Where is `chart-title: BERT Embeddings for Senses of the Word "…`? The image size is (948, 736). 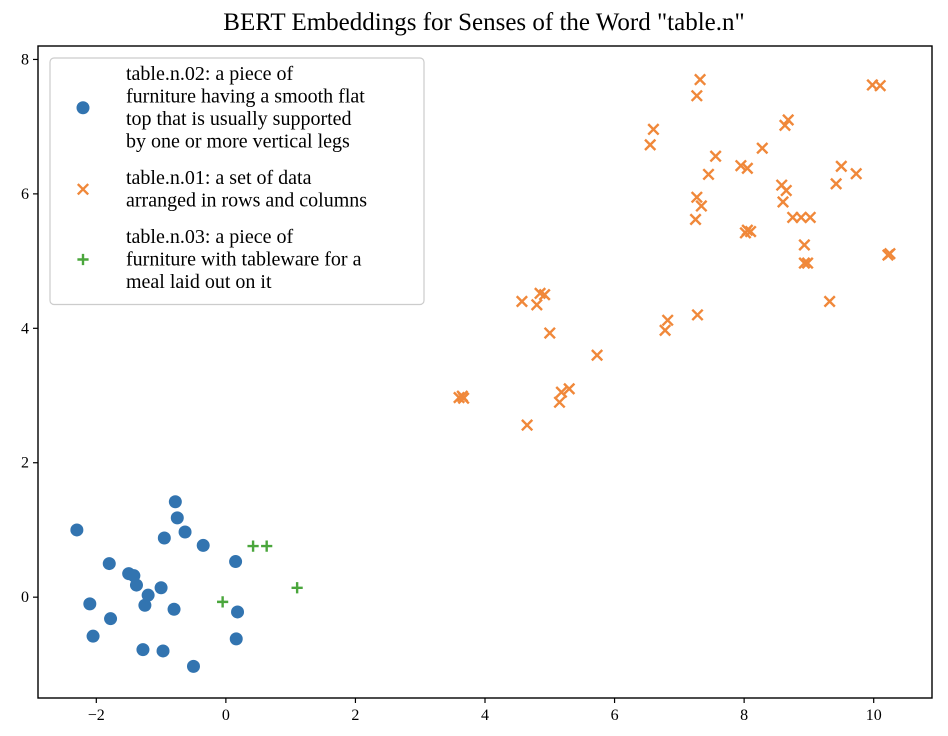 chart-title: BERT Embeddings for Senses of the Word "… is located at coordinates (483, 22).